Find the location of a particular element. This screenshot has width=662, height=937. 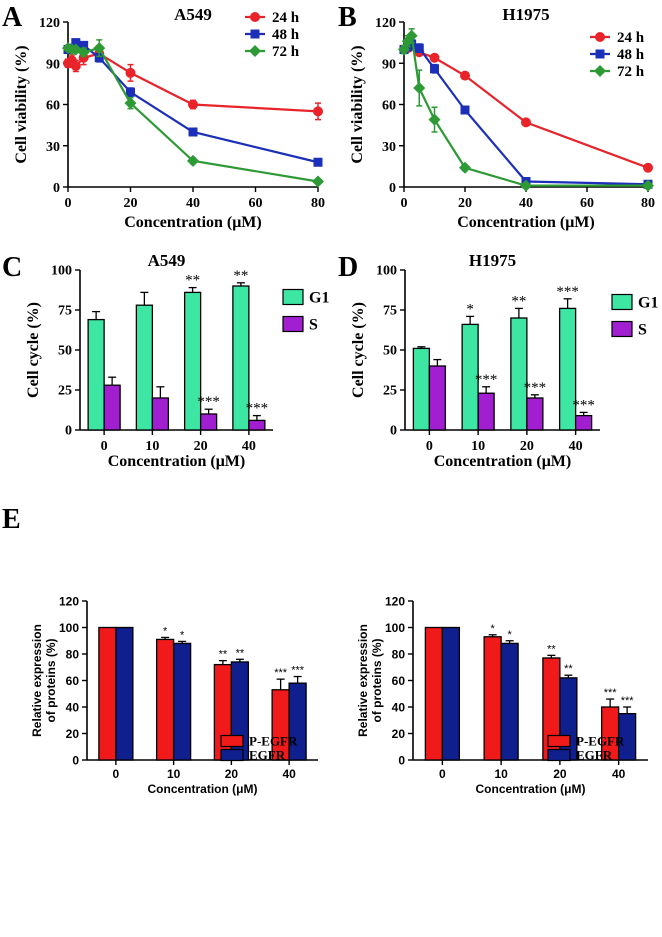

y-tick-label: 90 is located at coordinates (53, 64).